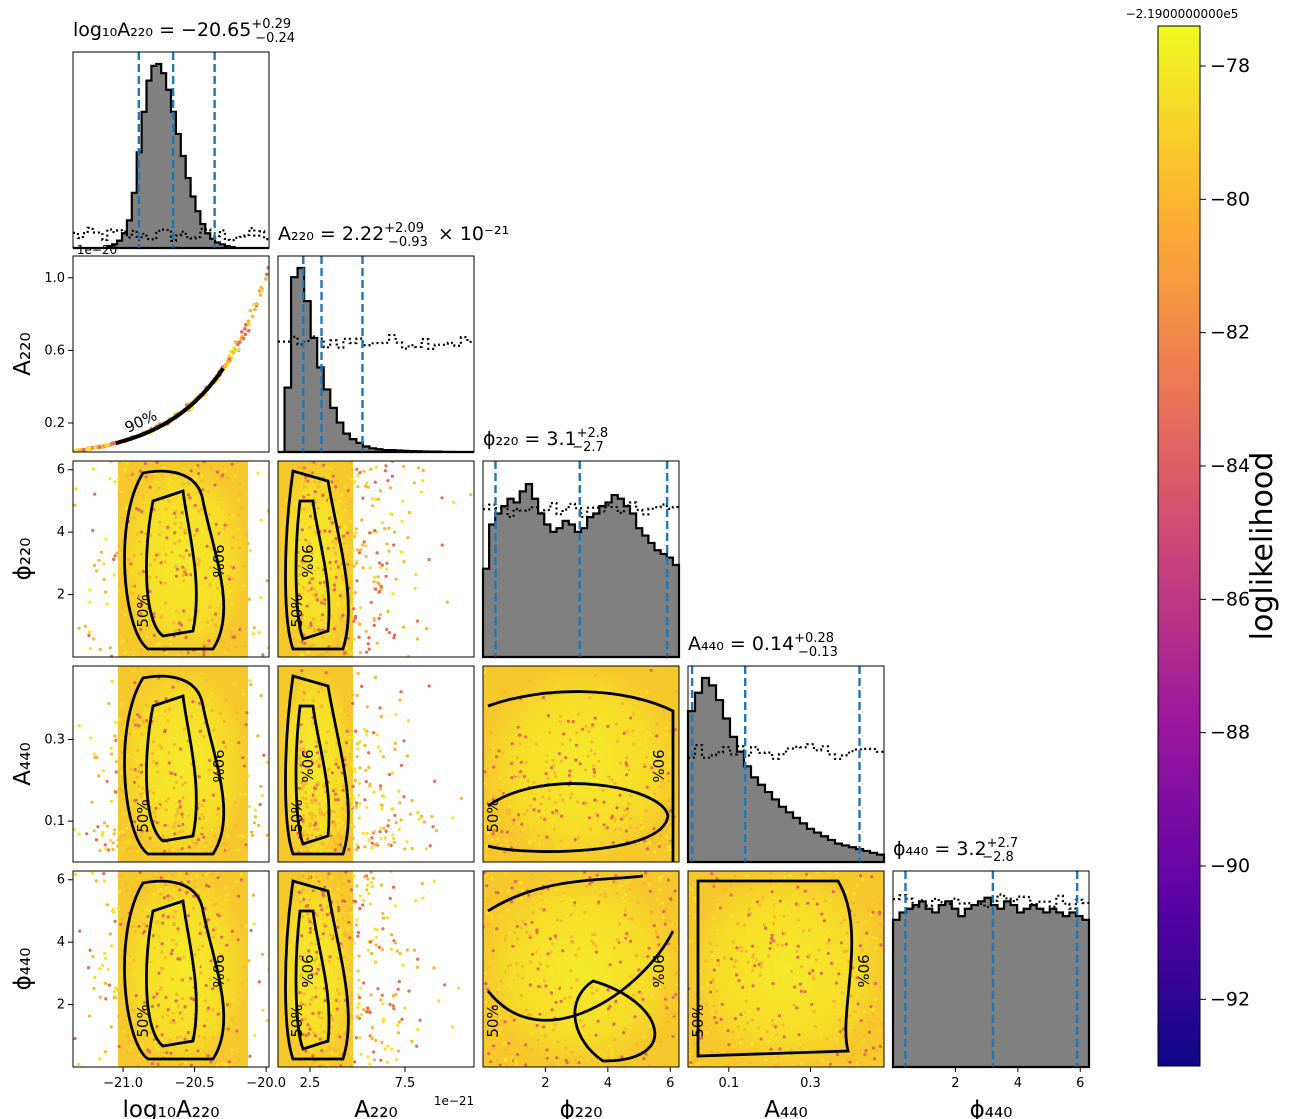 The height and width of the screenshot is (1119, 1297). Describe the element at coordinates (370, 764) in the screenshot. I see `scatter-points` at that location.